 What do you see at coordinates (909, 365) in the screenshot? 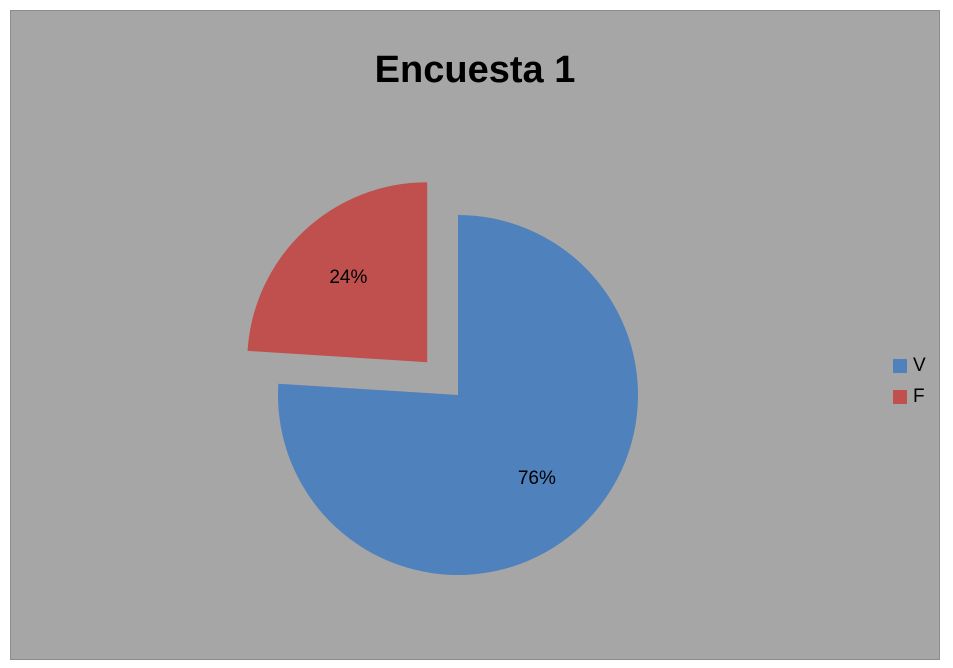
I see `legend-item-V: V` at bounding box center [909, 365].